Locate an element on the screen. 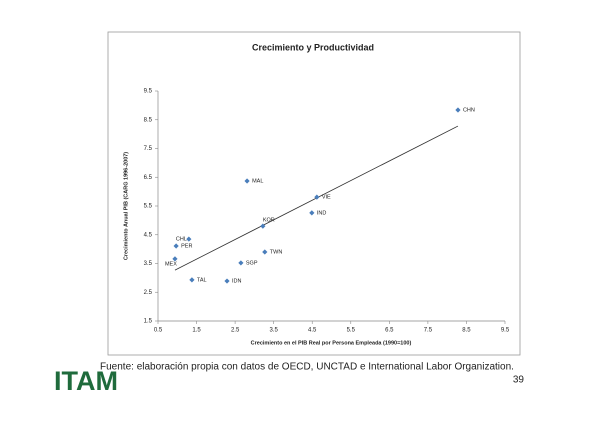 This screenshot has width=600, height=424. x-tick-label: 1.5 is located at coordinates (196, 331).